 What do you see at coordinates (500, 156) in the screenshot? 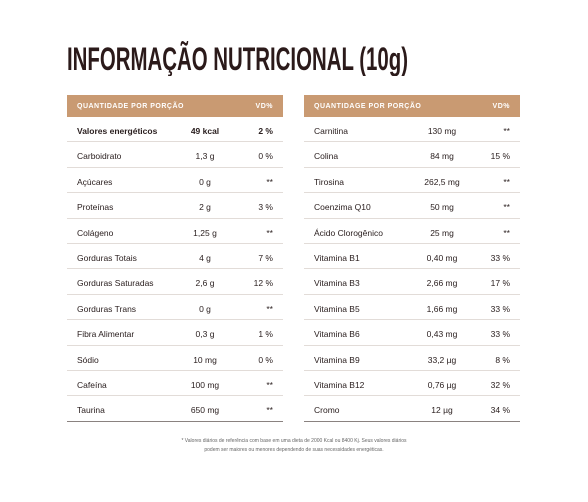
I see `daily-value: 15 %` at bounding box center [500, 156].